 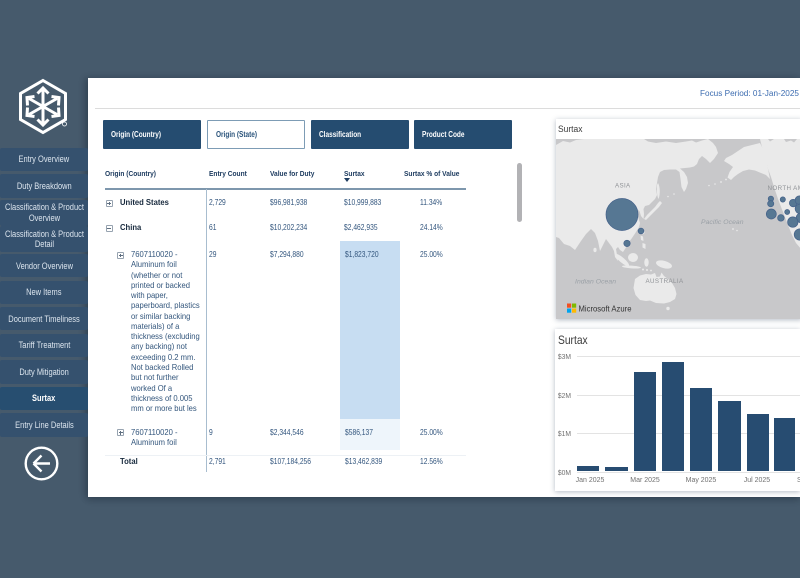 I want to click on svg-text: ASIA, so click(x=623, y=186).